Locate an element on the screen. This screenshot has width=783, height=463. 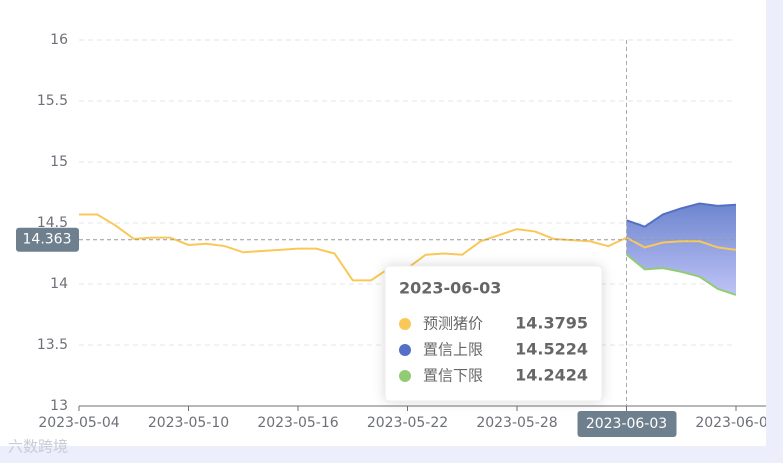
x-tick-label: 2023-05-28 is located at coordinates (516, 423).